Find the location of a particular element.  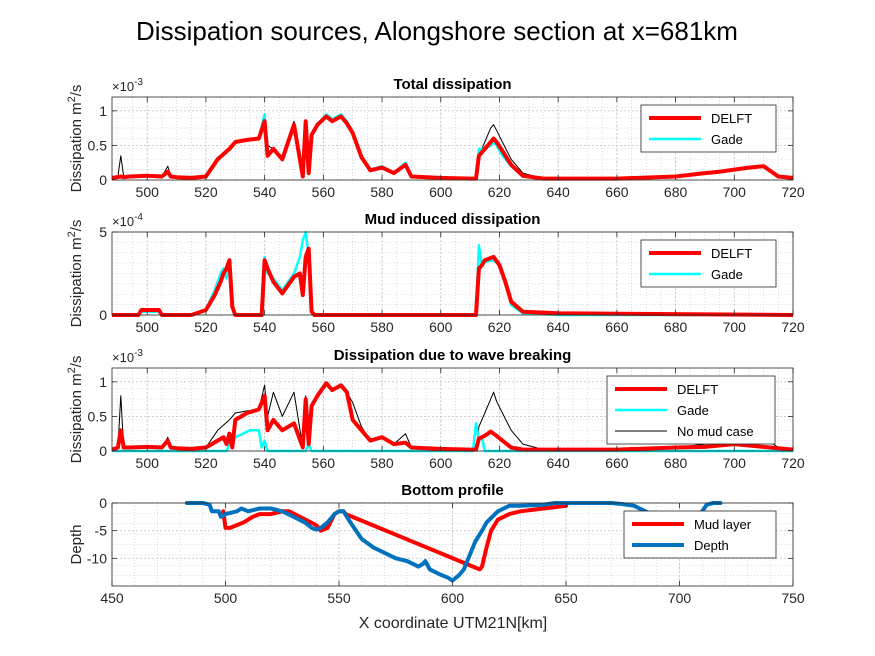

subplot-title: Total dissipation is located at coordinates (452, 84).